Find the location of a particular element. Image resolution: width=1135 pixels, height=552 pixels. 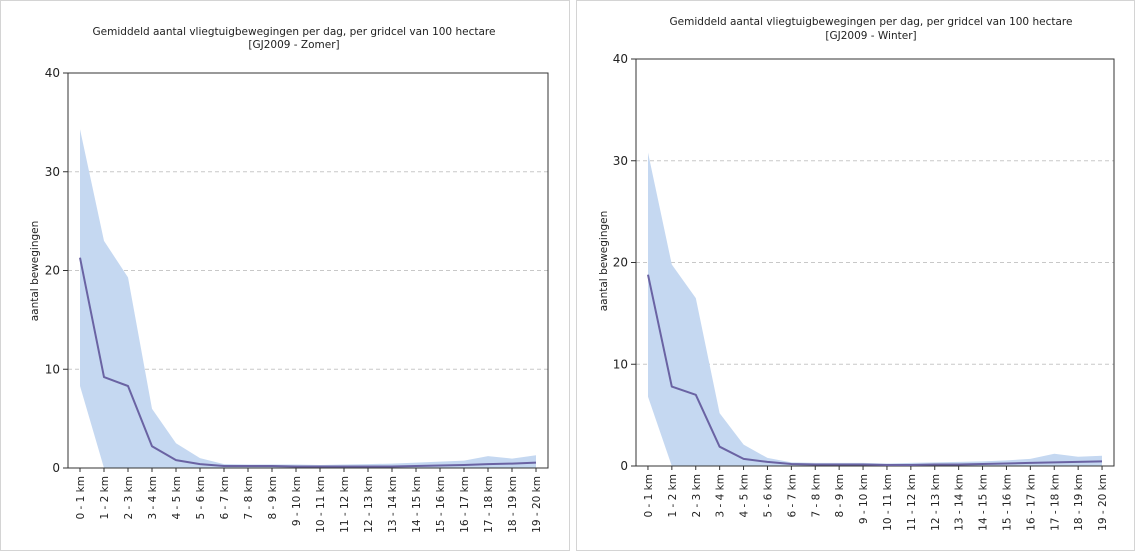

series-line is located at coordinates (875, 370).